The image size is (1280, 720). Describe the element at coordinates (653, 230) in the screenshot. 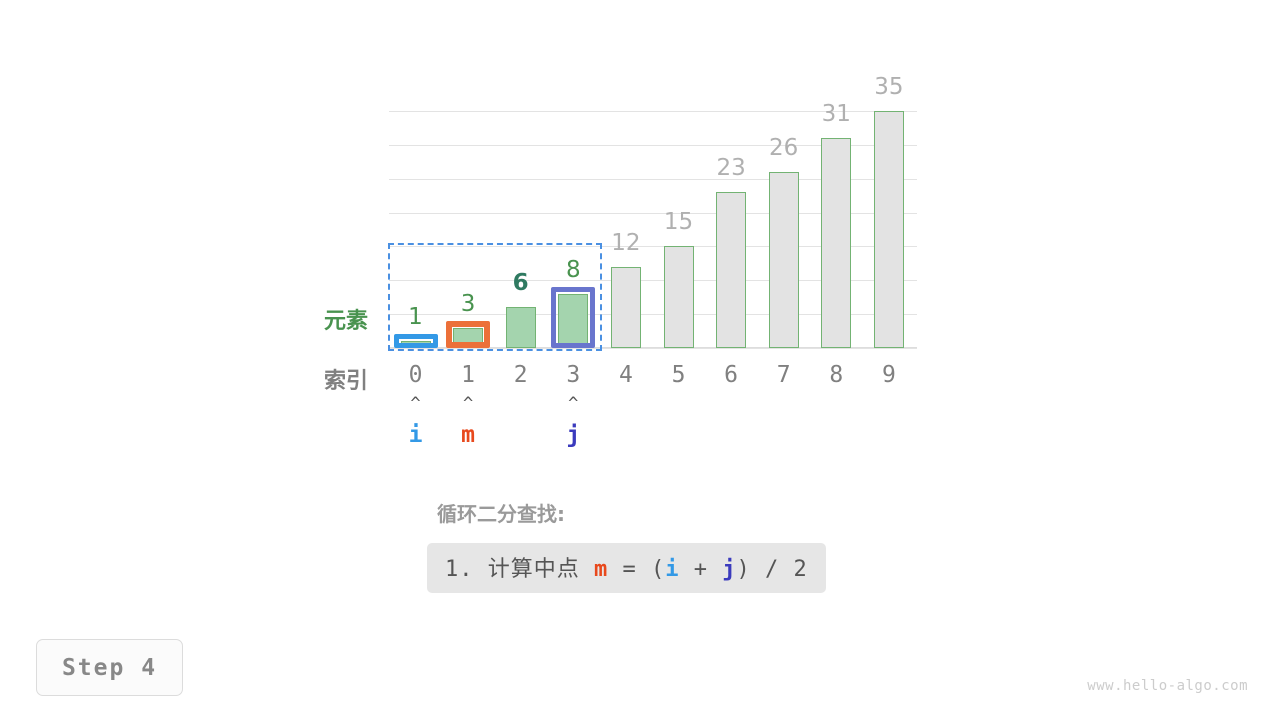

I see `bar-chart` at that location.